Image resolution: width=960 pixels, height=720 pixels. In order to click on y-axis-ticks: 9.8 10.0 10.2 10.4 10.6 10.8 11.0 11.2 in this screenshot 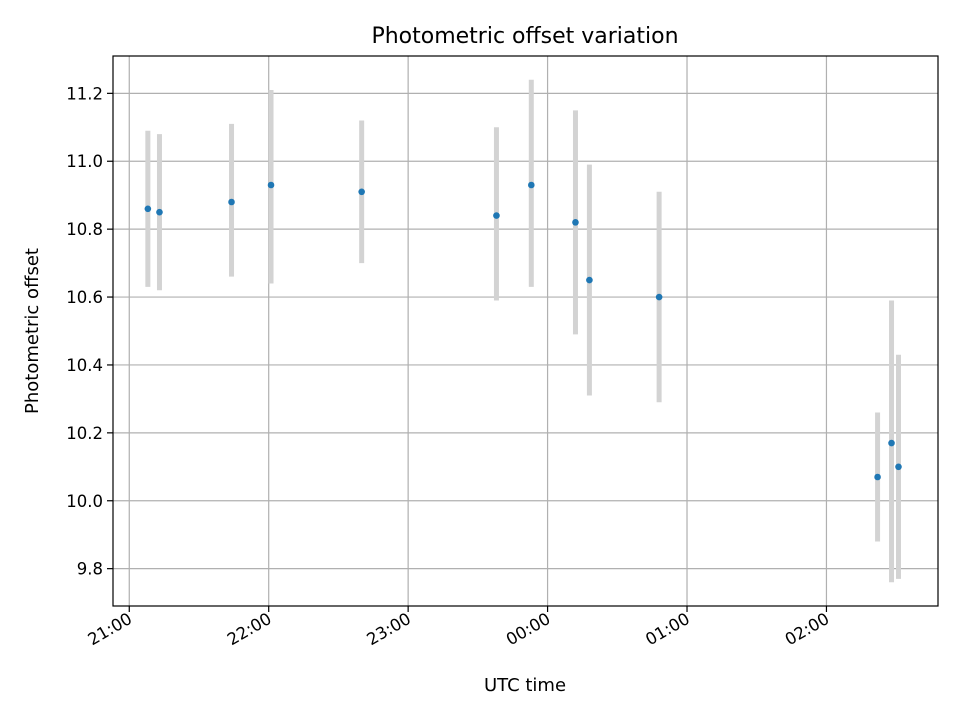, I will do `click(89, 331)`.